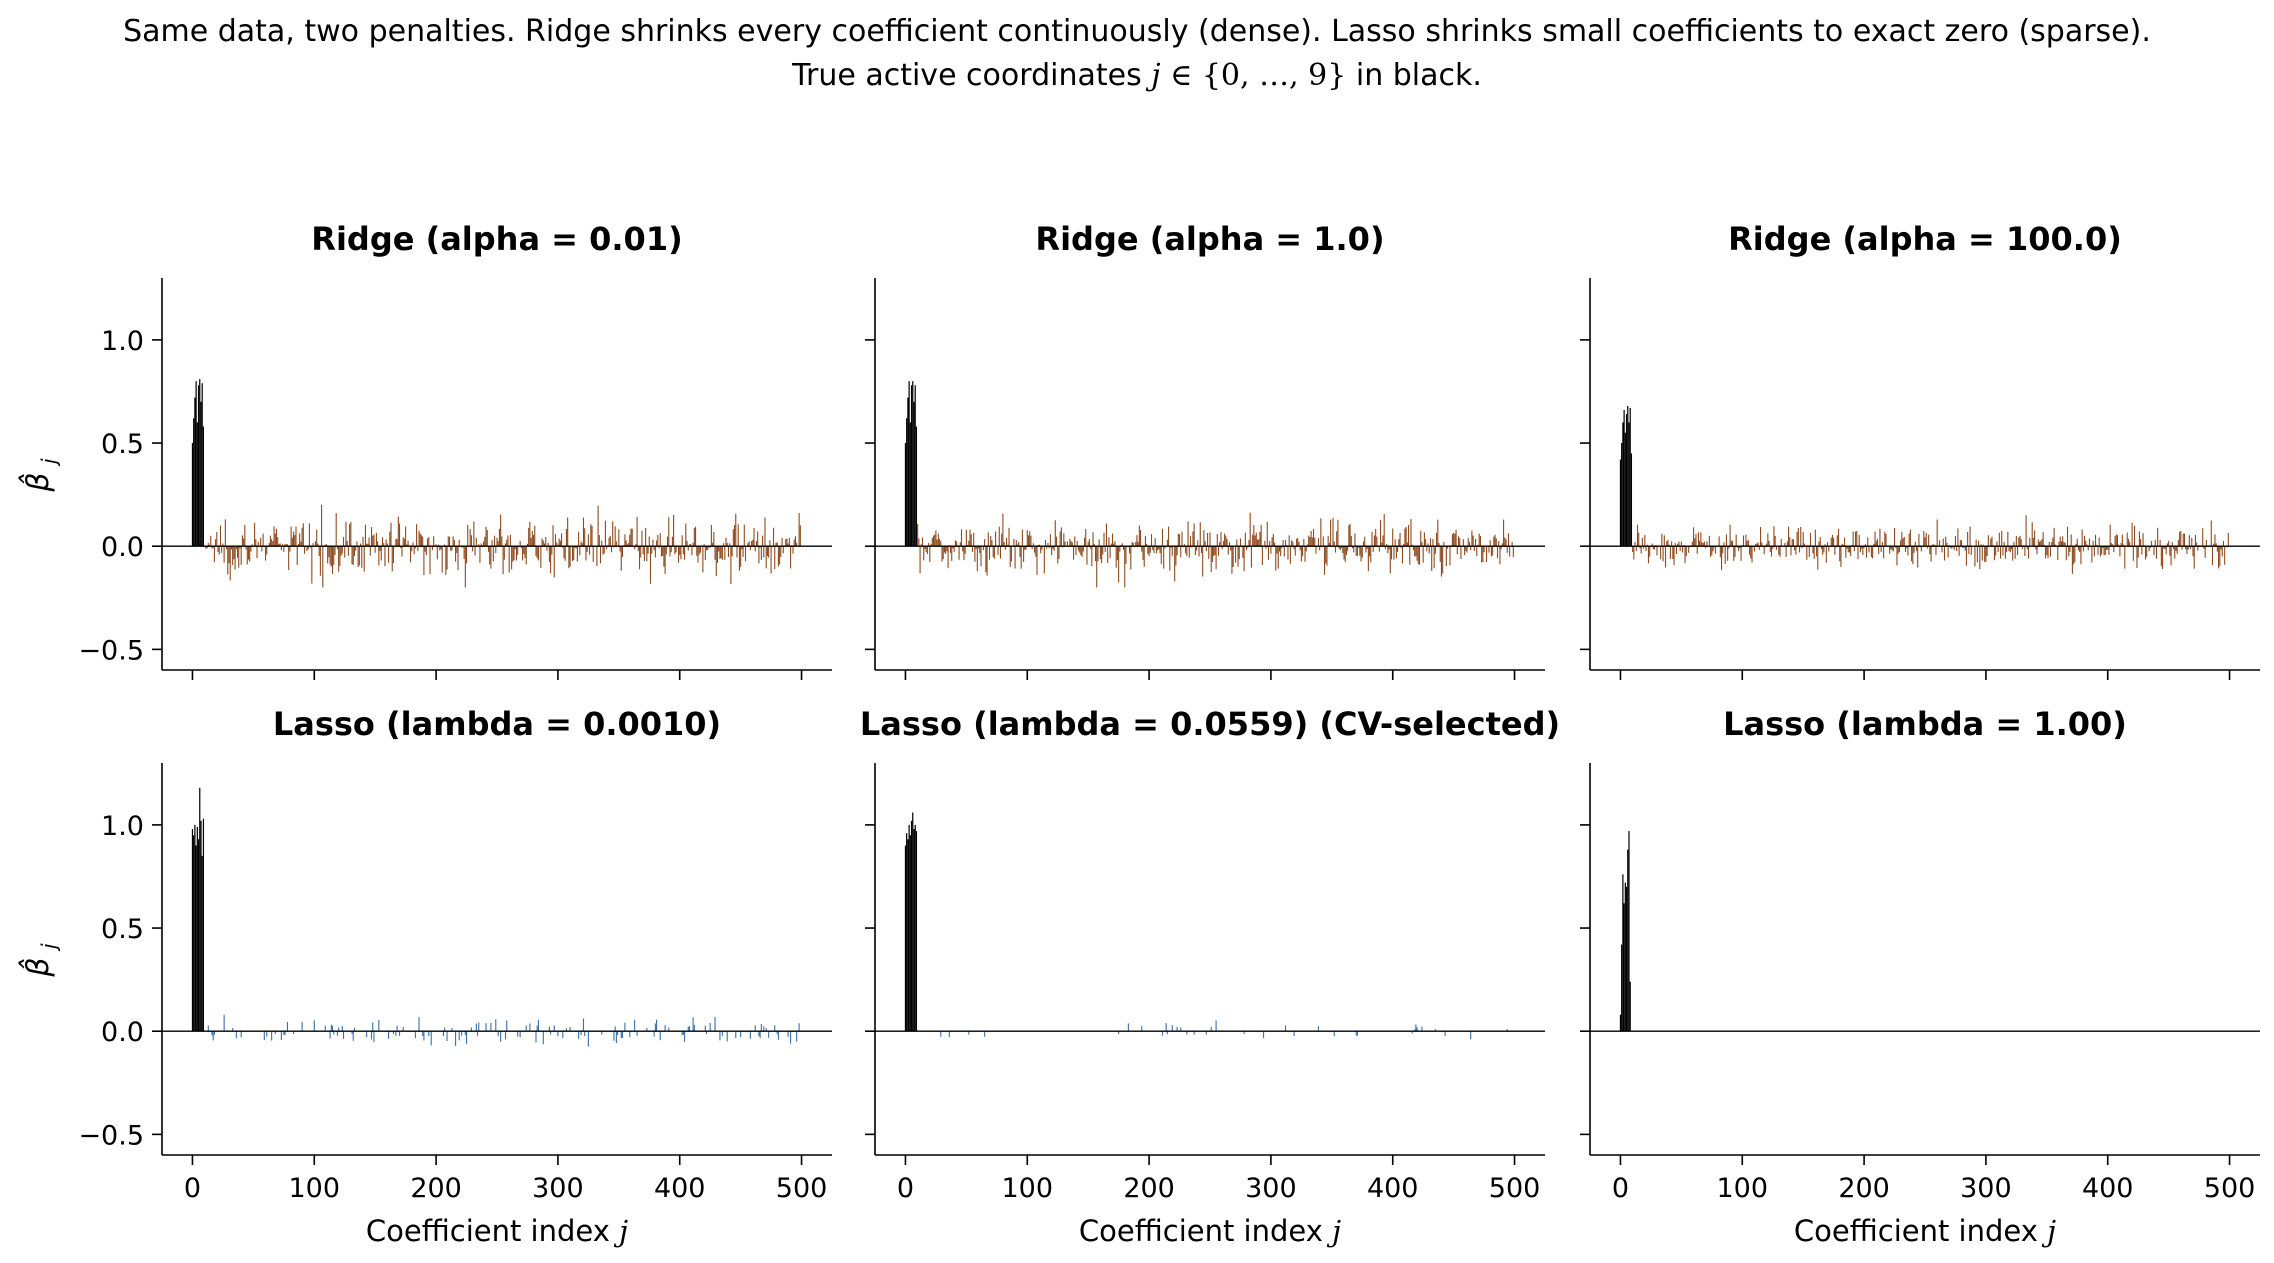 Image resolution: width=2274 pixels, height=1263 pixels. What do you see at coordinates (1920, 450) in the screenshot?
I see `subplot-3: Ridge (alpha = 100.0)` at bounding box center [1920, 450].